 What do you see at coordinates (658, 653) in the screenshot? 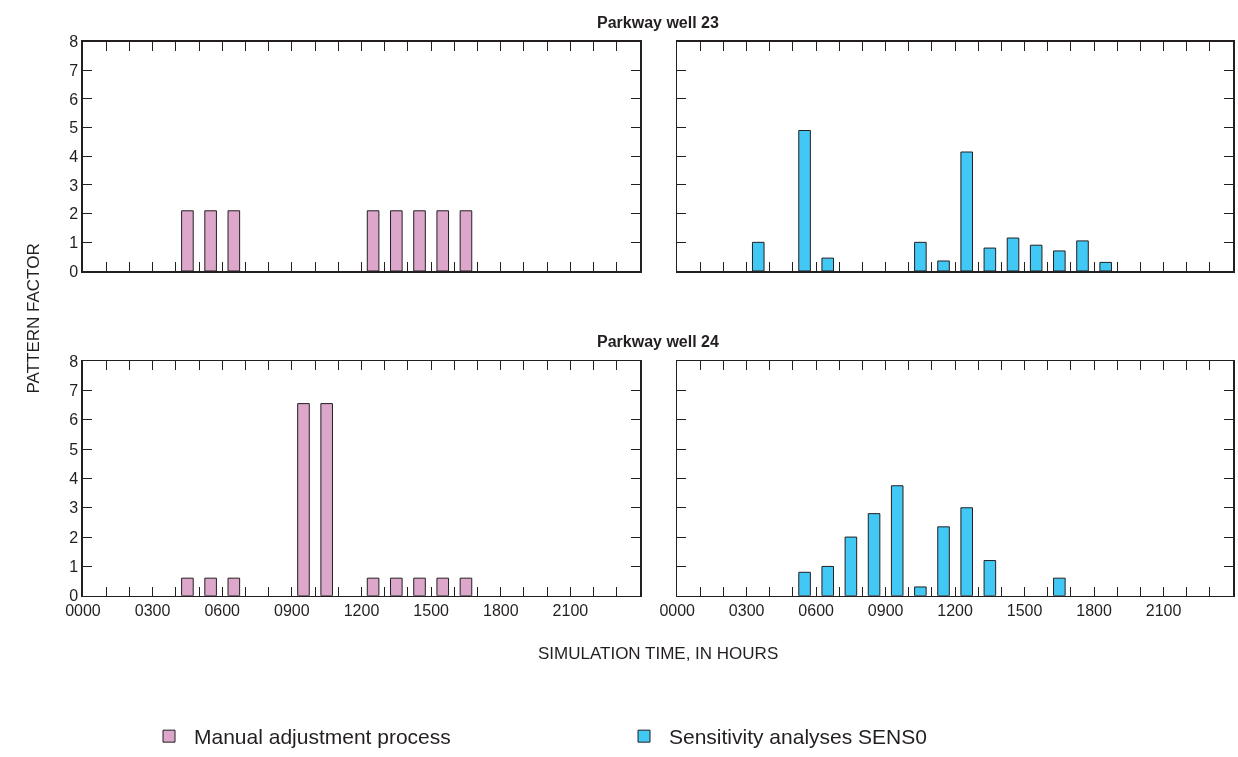
I see `x-axis-title: SIMULATION TIME, IN HOURS` at bounding box center [658, 653].